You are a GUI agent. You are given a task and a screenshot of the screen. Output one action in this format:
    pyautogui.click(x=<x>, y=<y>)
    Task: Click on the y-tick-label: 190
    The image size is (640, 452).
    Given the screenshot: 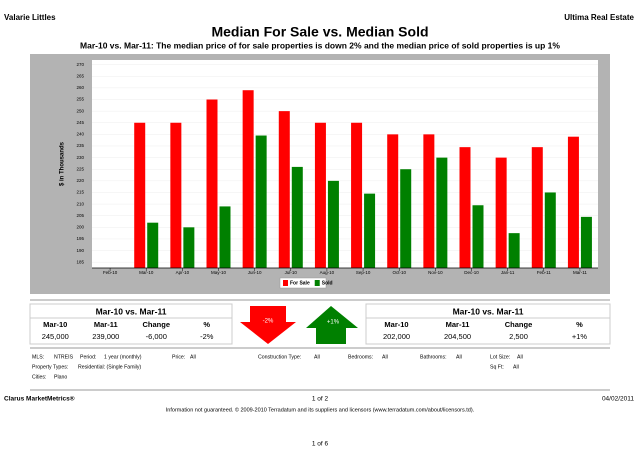 What is the action you would take?
    pyautogui.click(x=80, y=250)
    